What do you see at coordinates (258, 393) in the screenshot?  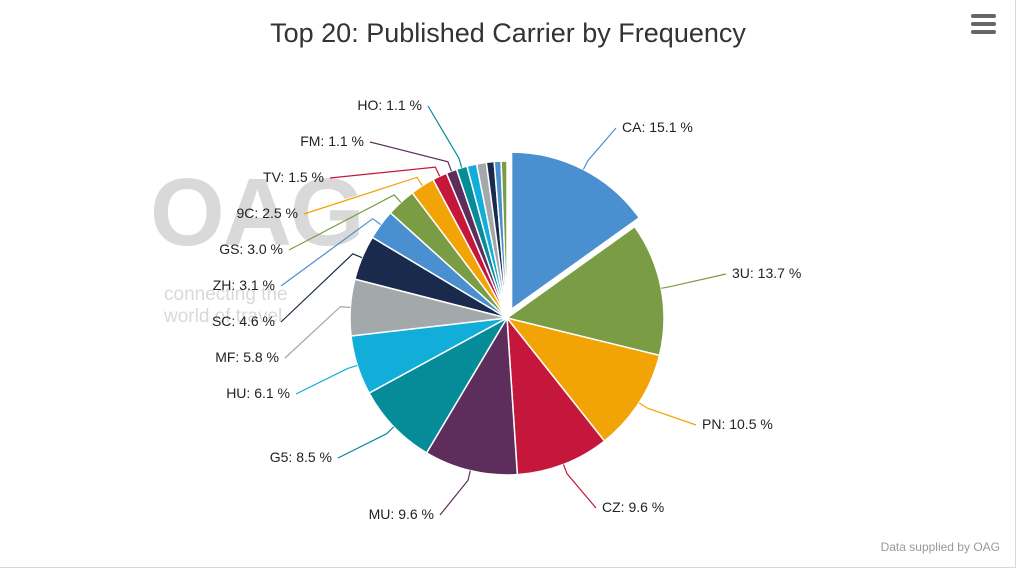 I see `data-label-hu: HU: 6.1 %` at bounding box center [258, 393].